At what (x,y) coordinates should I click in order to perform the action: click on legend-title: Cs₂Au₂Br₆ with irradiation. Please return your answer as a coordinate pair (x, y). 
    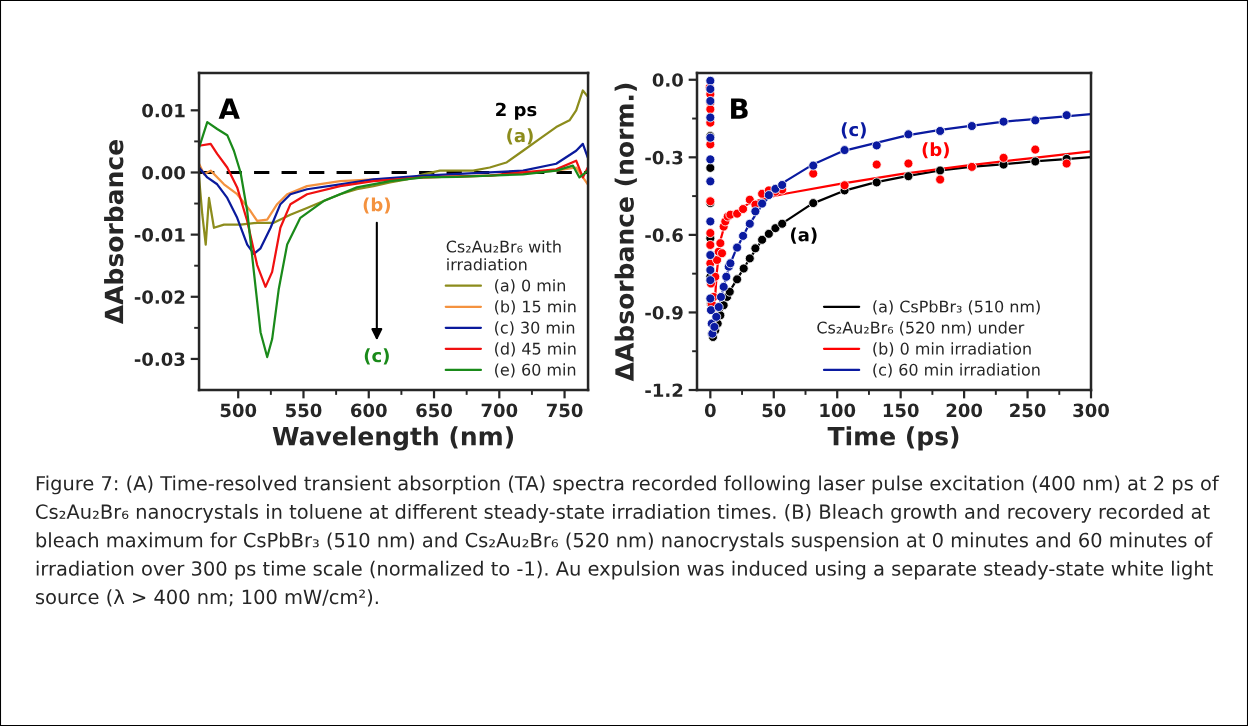
    Looking at the image, I should click on (503, 255).